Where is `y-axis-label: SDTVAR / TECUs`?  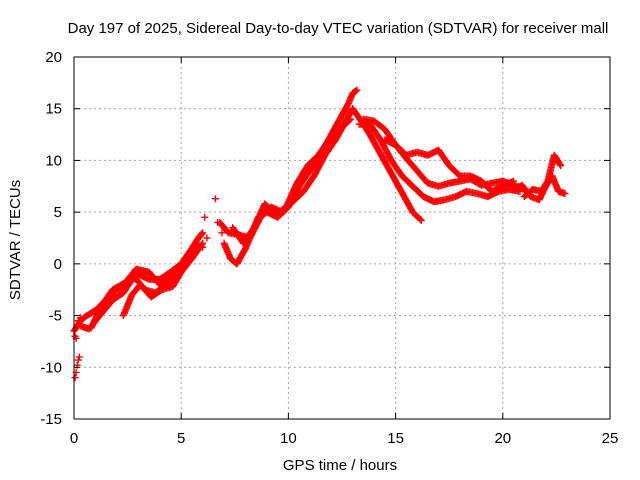 y-axis-label: SDTVAR / TECUs is located at coordinates (15, 240).